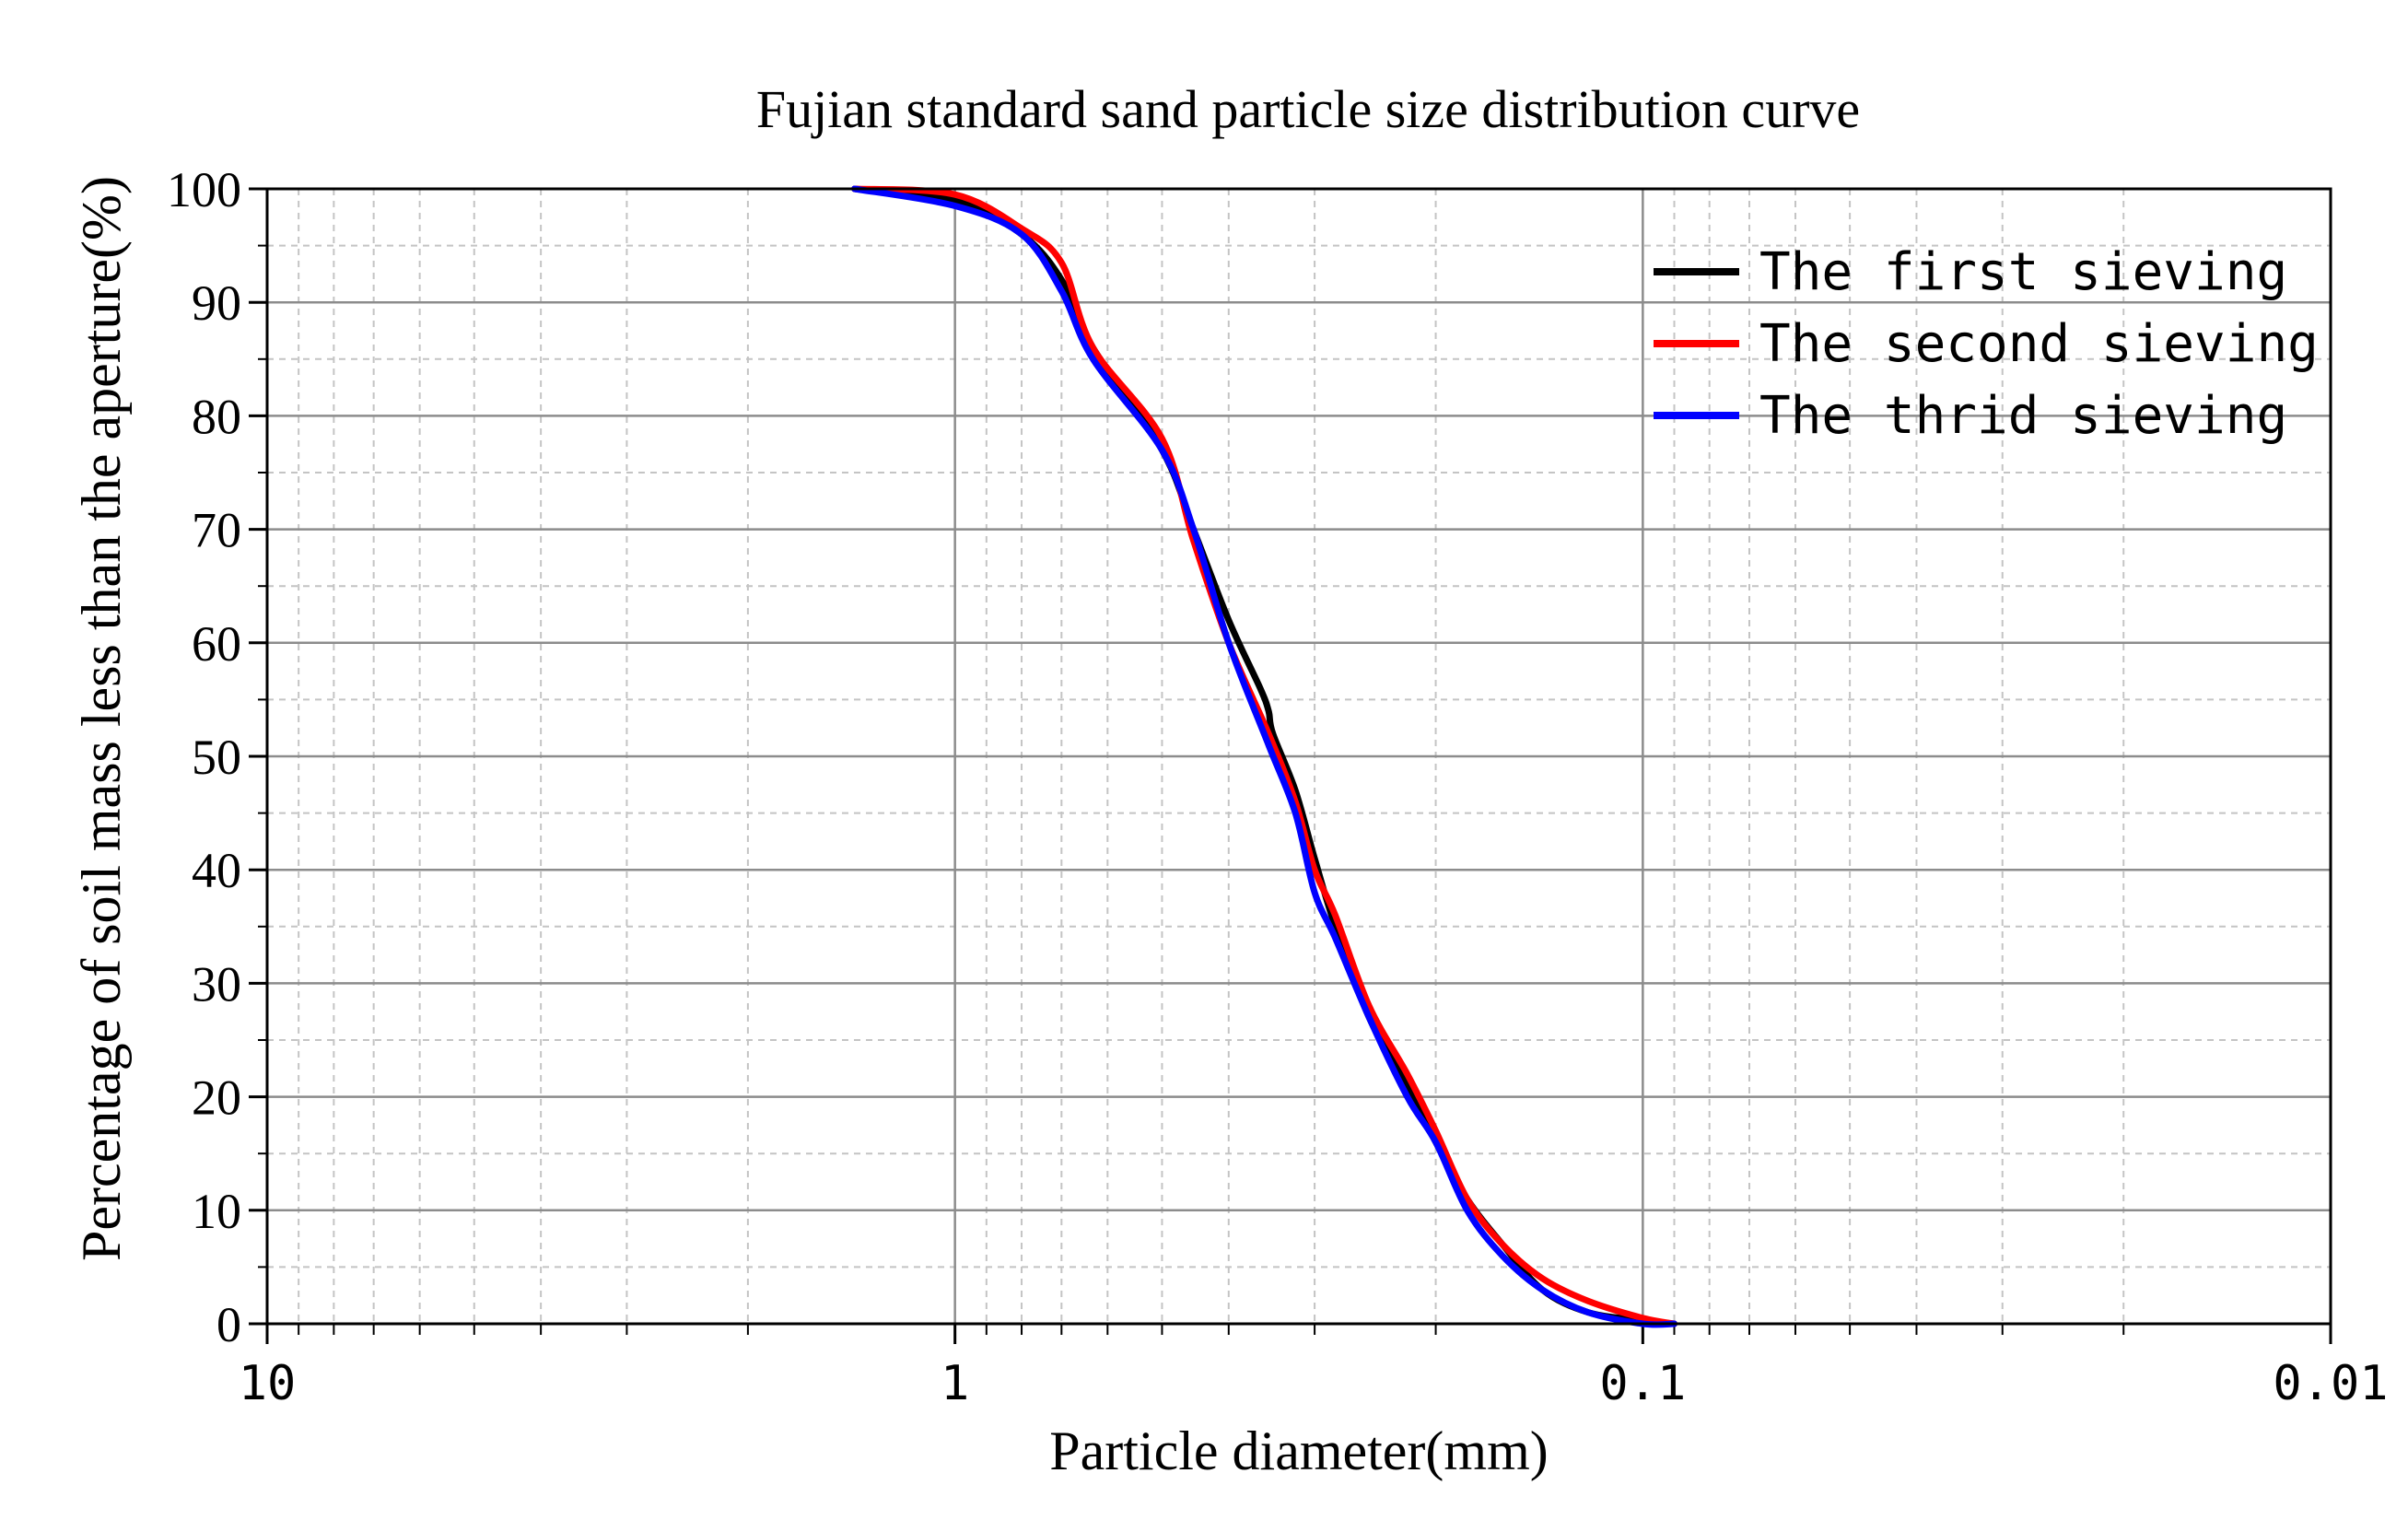 Image resolution: width=2408 pixels, height=1520 pixels. What do you see at coordinates (217, 1211) in the screenshot?
I see `y-tick-label: 10` at bounding box center [217, 1211].